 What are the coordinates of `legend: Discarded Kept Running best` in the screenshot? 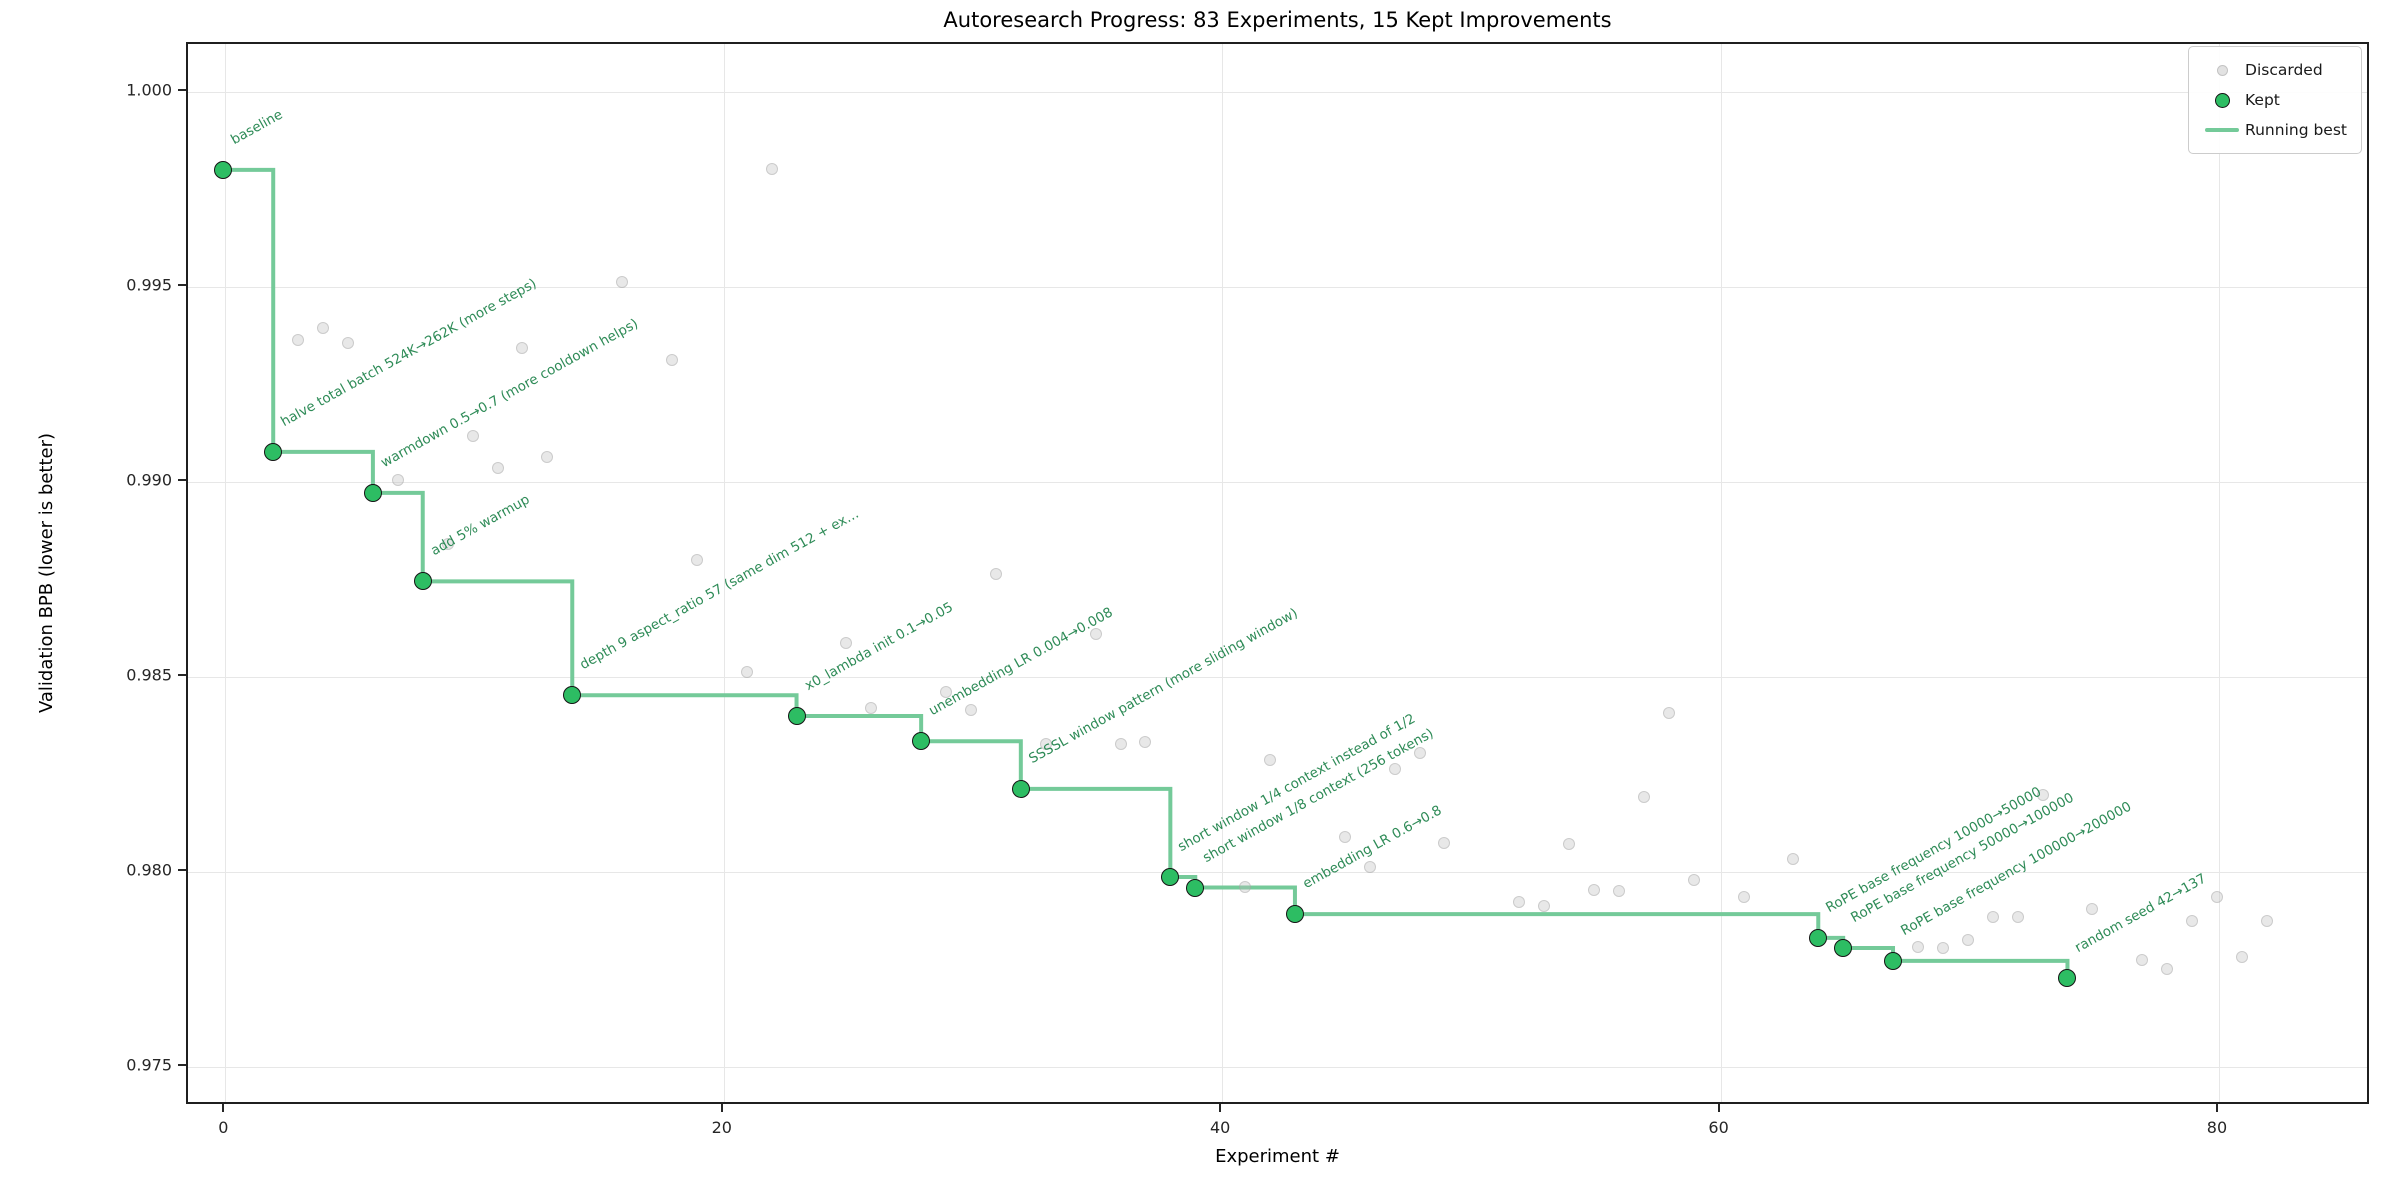 It's located at (2275, 100).